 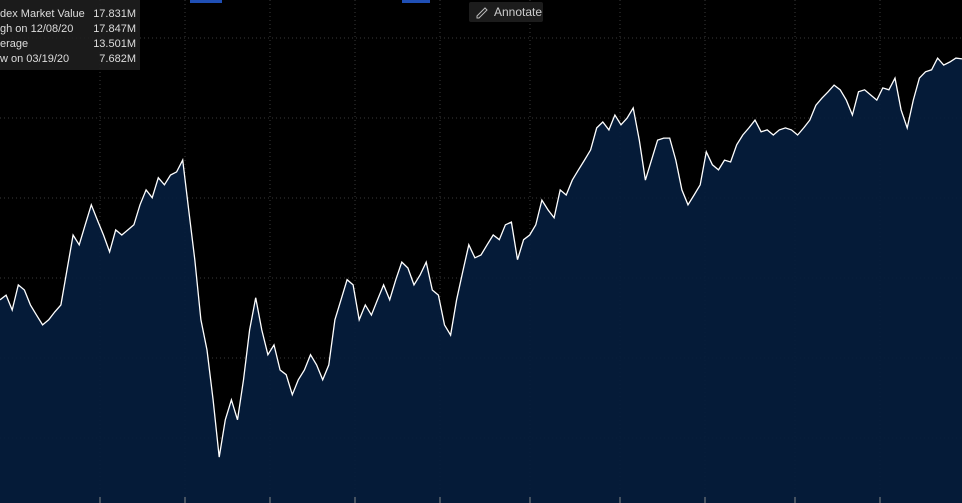 I want to click on legend-value: 7.682M, so click(x=117, y=59).